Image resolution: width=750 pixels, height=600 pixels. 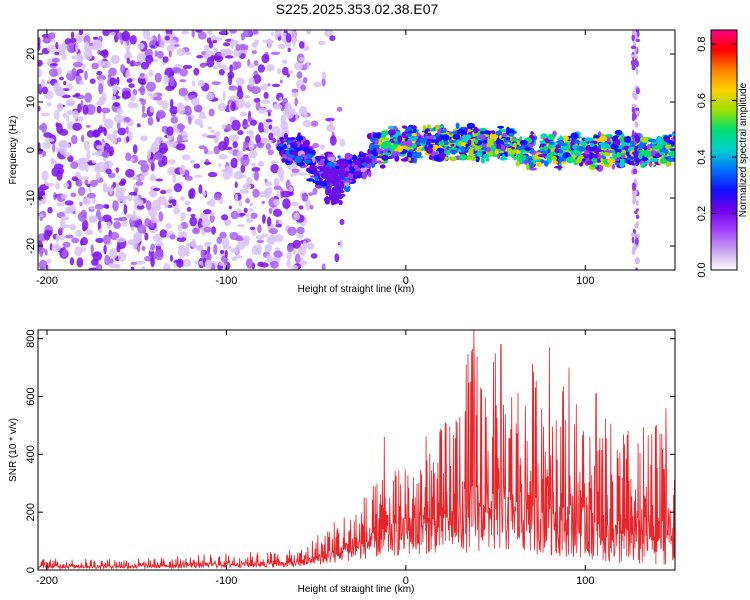 What do you see at coordinates (31, 198) in the screenshot?
I see `spectrogram-ytick-label: -10` at bounding box center [31, 198].